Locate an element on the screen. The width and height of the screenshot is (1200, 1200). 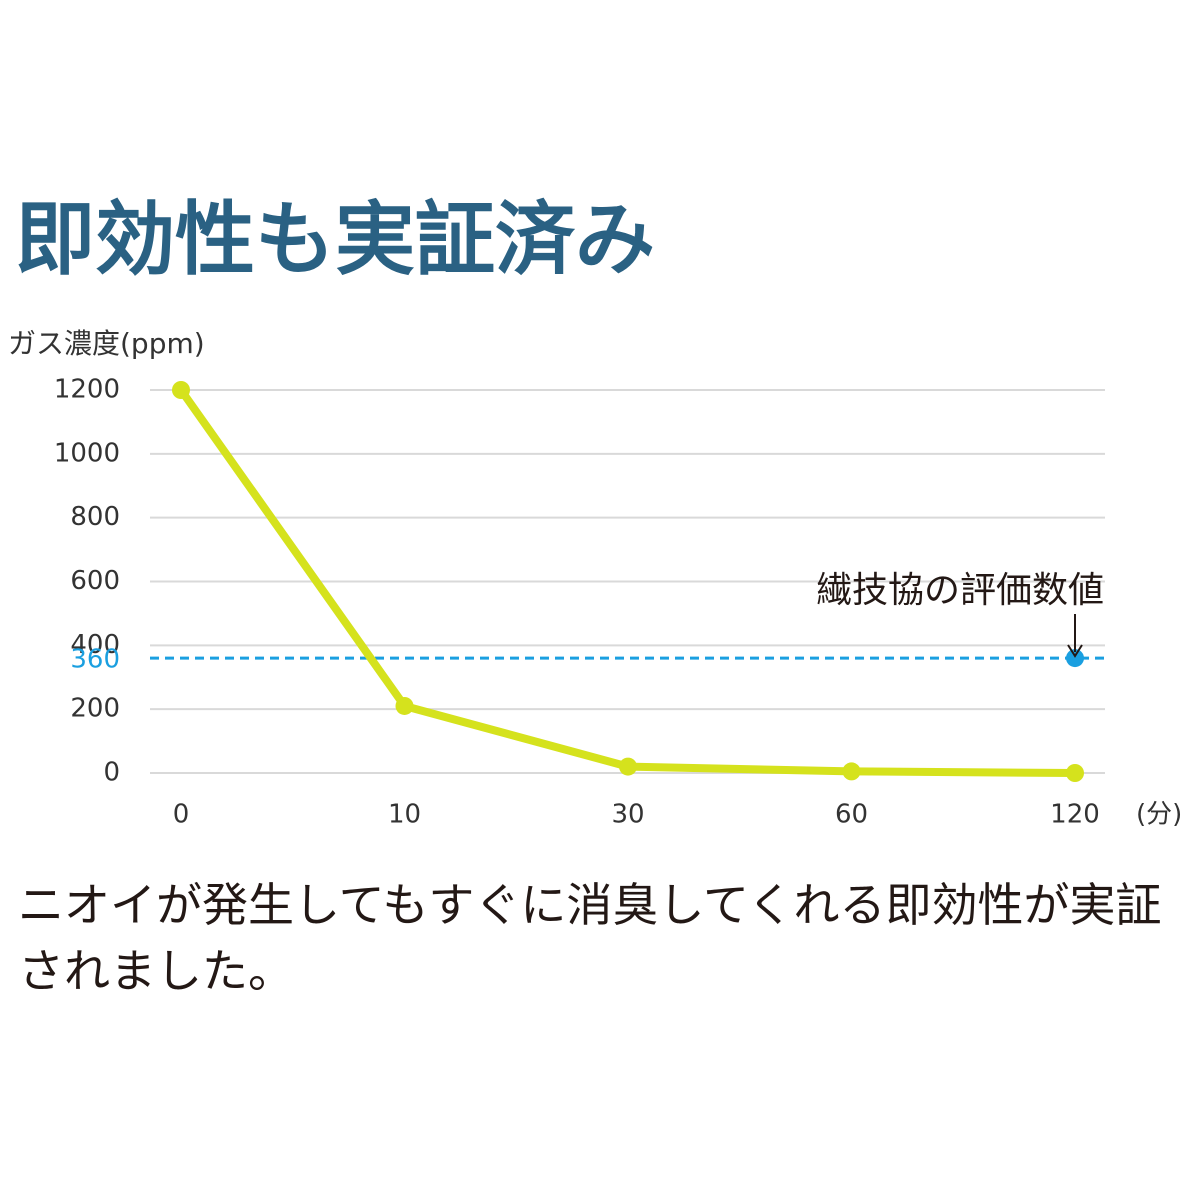
x-tick-label: 60 is located at coordinates (851, 815).